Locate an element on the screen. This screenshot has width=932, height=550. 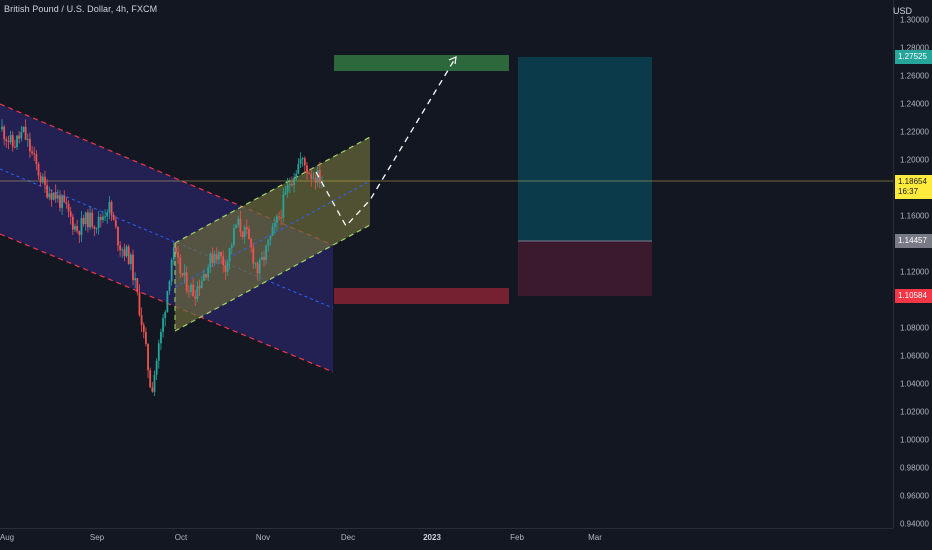
stop-zone is located at coordinates (421, 296).